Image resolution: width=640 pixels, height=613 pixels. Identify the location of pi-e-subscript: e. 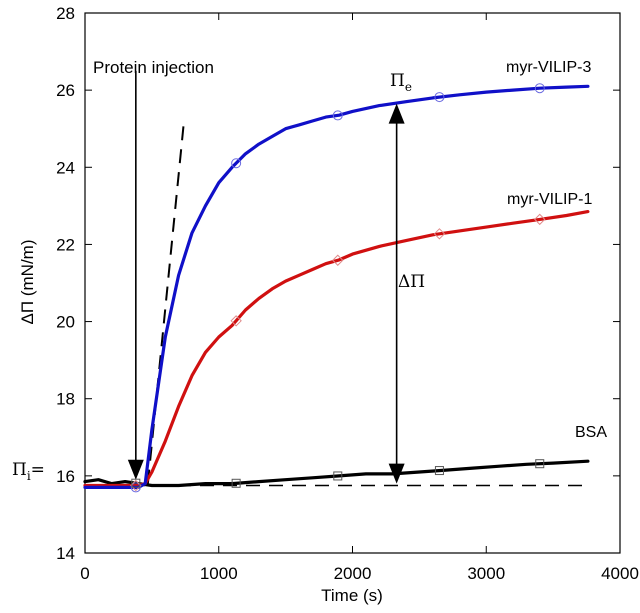
(408, 87).